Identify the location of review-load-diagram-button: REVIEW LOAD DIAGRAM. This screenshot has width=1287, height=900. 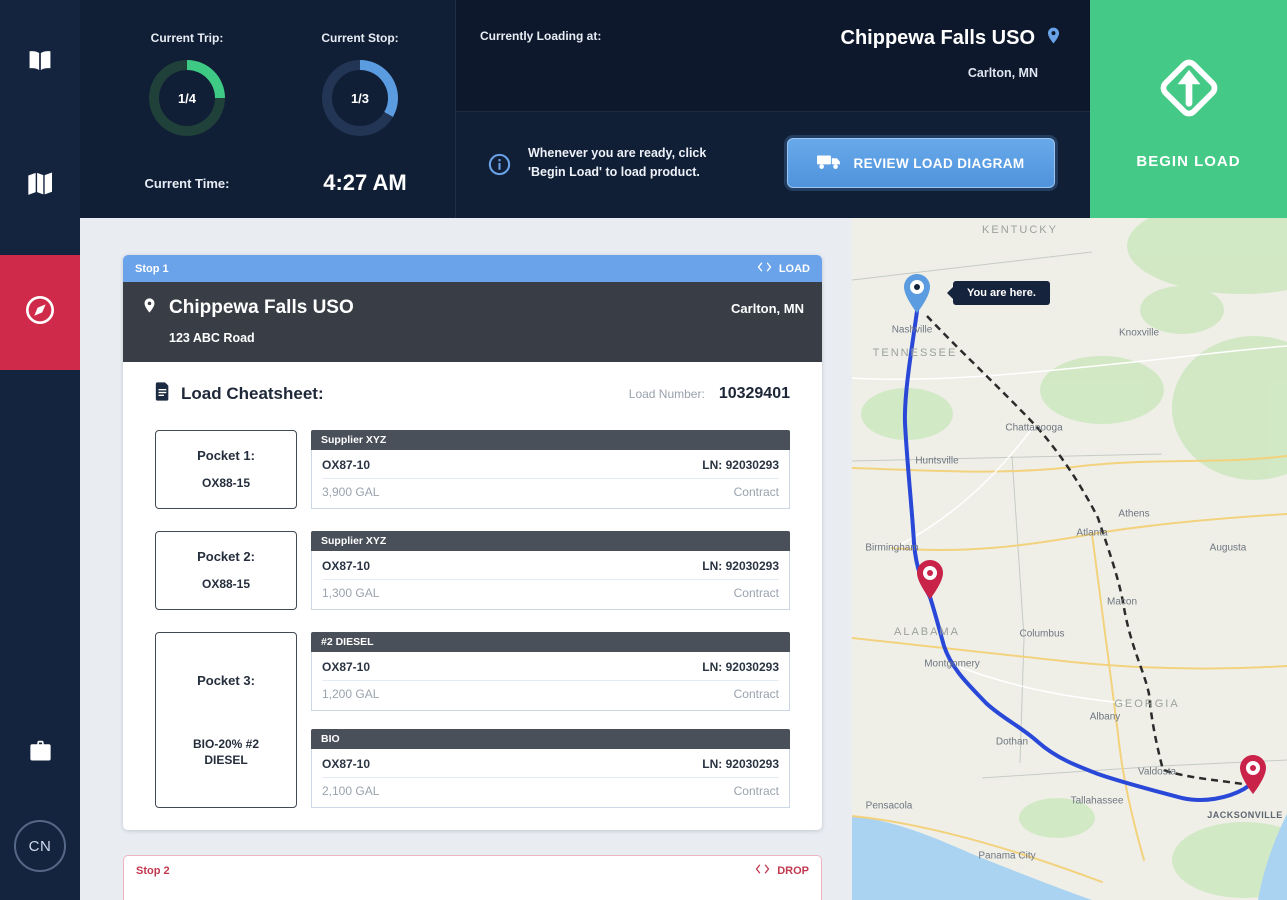
(921, 163).